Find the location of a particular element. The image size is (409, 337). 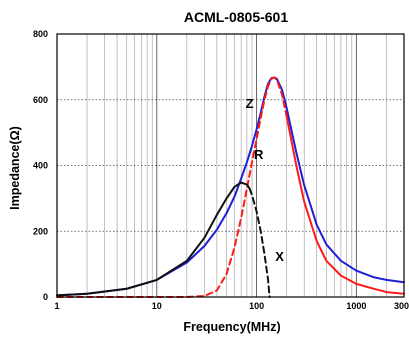

y-tick-label: 0 is located at coordinates (45, 297).